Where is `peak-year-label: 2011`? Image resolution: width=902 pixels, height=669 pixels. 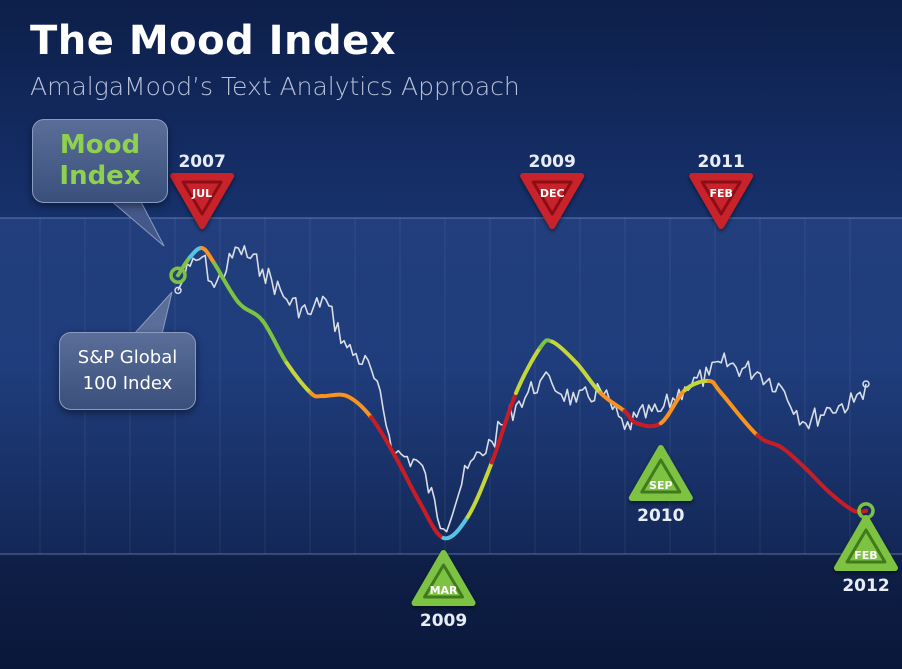 peak-year-label: 2011 is located at coordinates (720, 162).